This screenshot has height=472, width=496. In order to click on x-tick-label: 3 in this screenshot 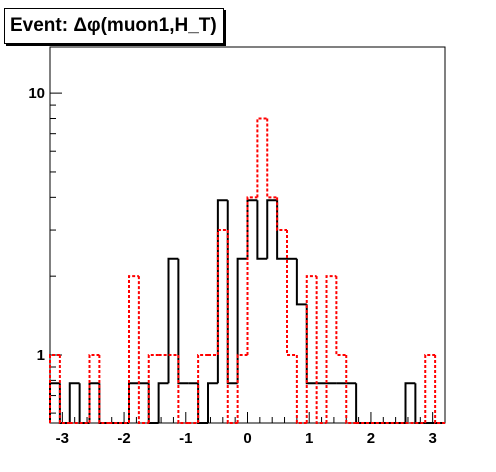, I will do `click(432, 438)`.